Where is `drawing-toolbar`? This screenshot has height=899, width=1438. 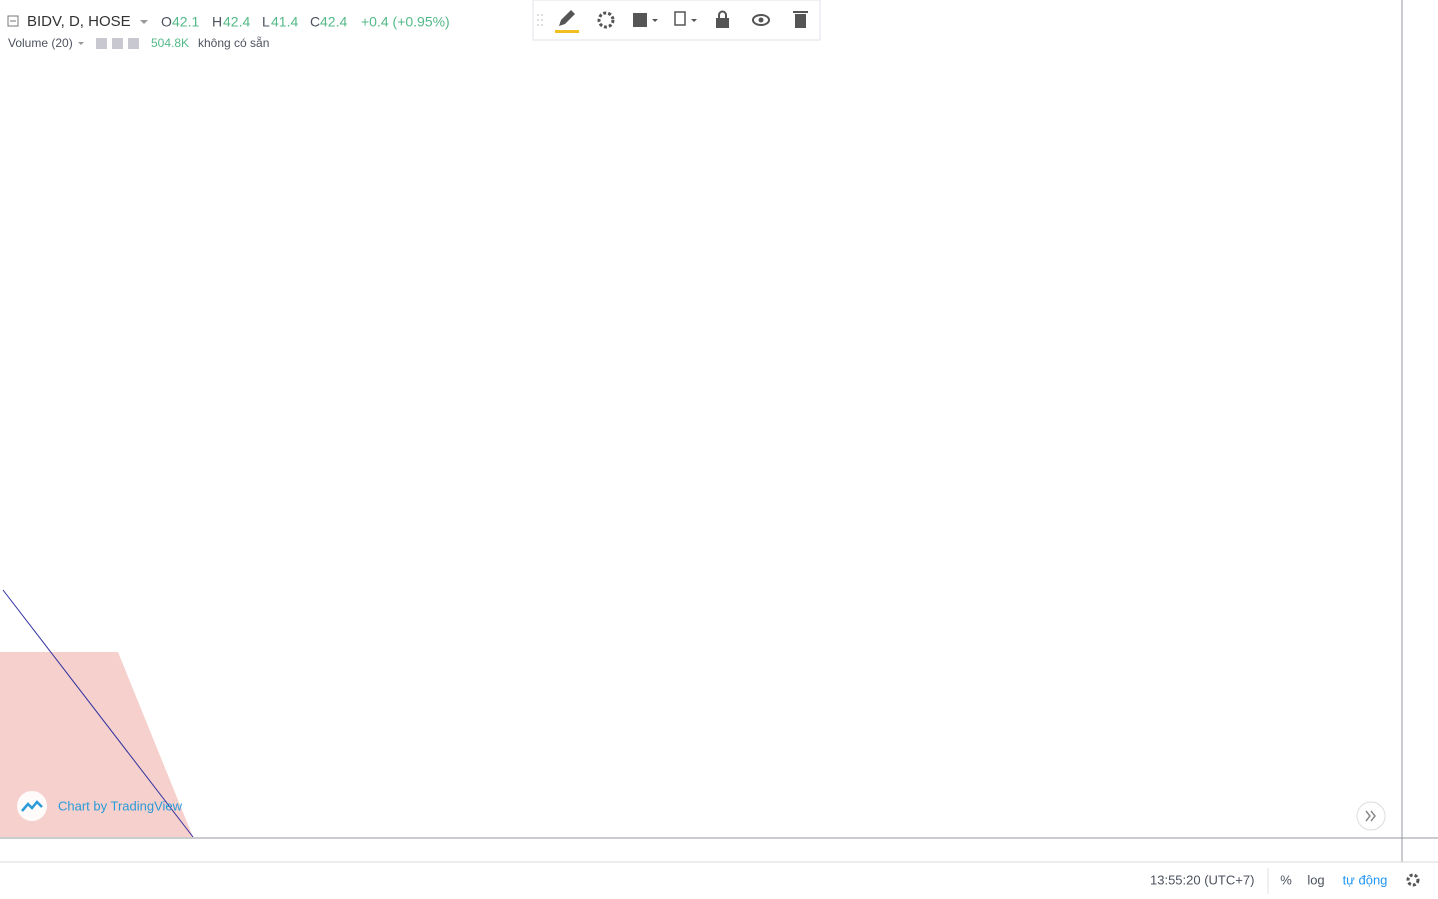
drawing-toolbar is located at coordinates (676, 20).